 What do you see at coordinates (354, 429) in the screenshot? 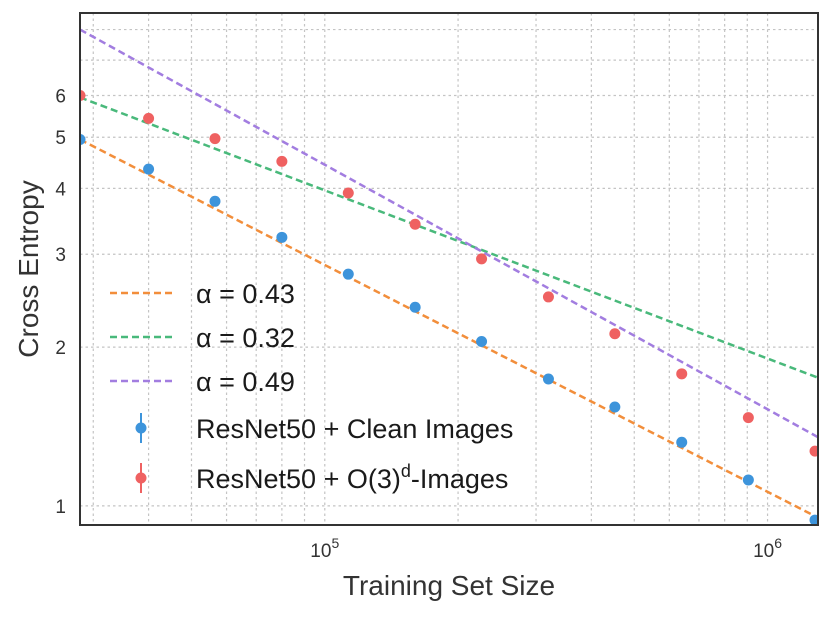
I see `legend-series-label: ResNet50 + Clean Images` at bounding box center [354, 429].